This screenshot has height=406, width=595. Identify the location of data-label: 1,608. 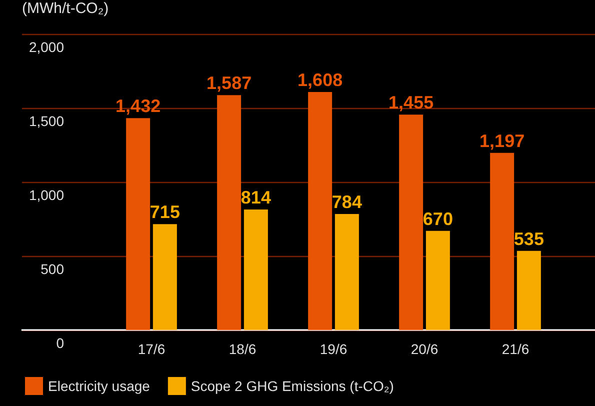
(320, 80).